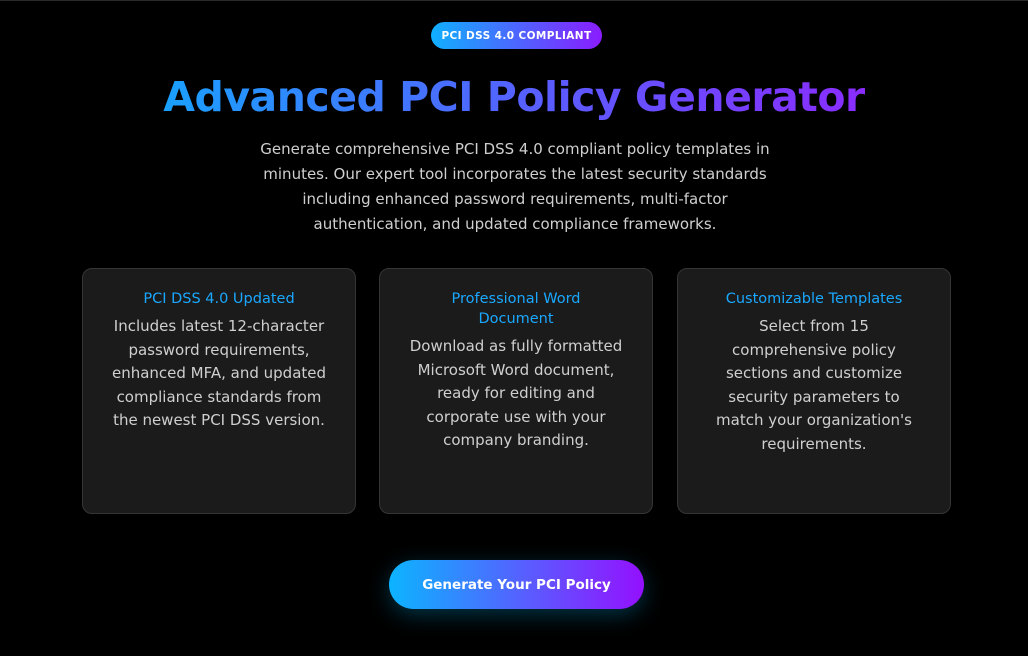 This screenshot has height=656, width=1028. What do you see at coordinates (516, 309) in the screenshot?
I see `feature-title: Professional Word Document` at bounding box center [516, 309].